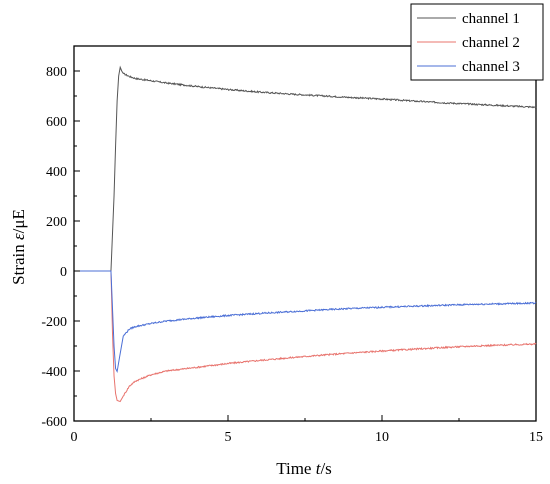 This screenshot has width=550, height=484. I want to click on legend-label-channel-3: channel 3, so click(491, 67).